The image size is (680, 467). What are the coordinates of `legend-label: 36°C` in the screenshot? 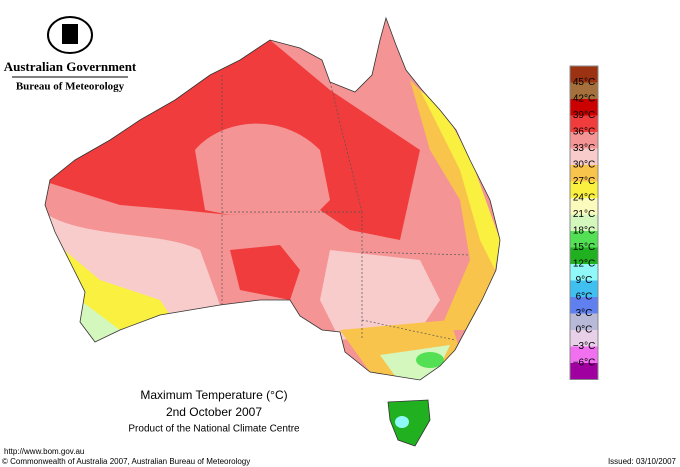 It's located at (584, 132).